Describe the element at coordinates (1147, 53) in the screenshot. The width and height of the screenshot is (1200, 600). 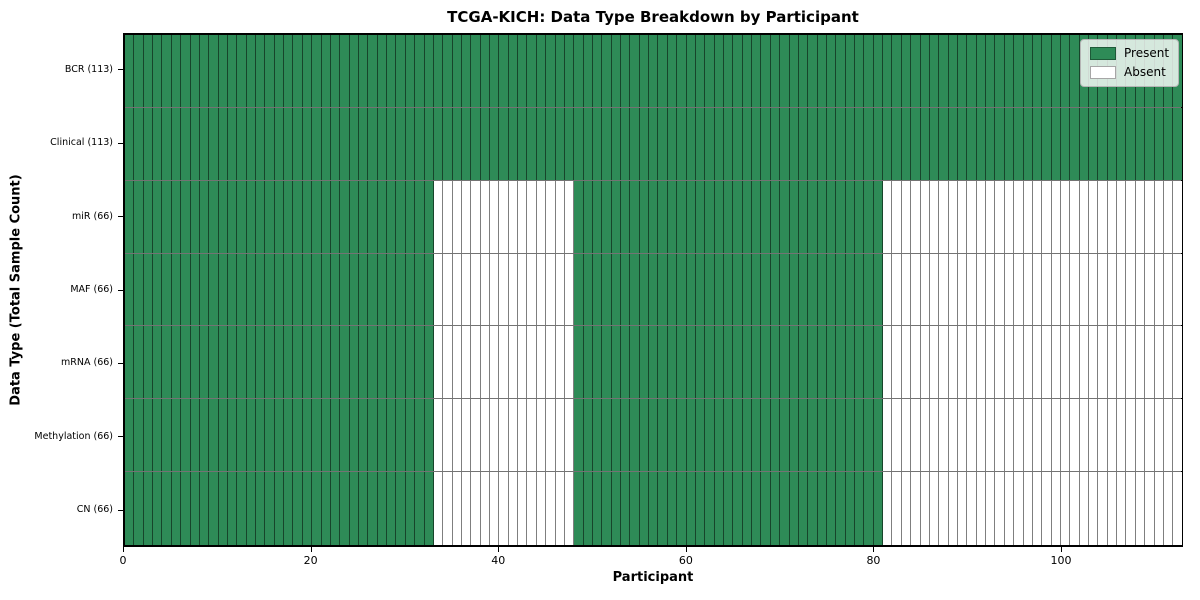
I see `legend-label: Present` at that location.